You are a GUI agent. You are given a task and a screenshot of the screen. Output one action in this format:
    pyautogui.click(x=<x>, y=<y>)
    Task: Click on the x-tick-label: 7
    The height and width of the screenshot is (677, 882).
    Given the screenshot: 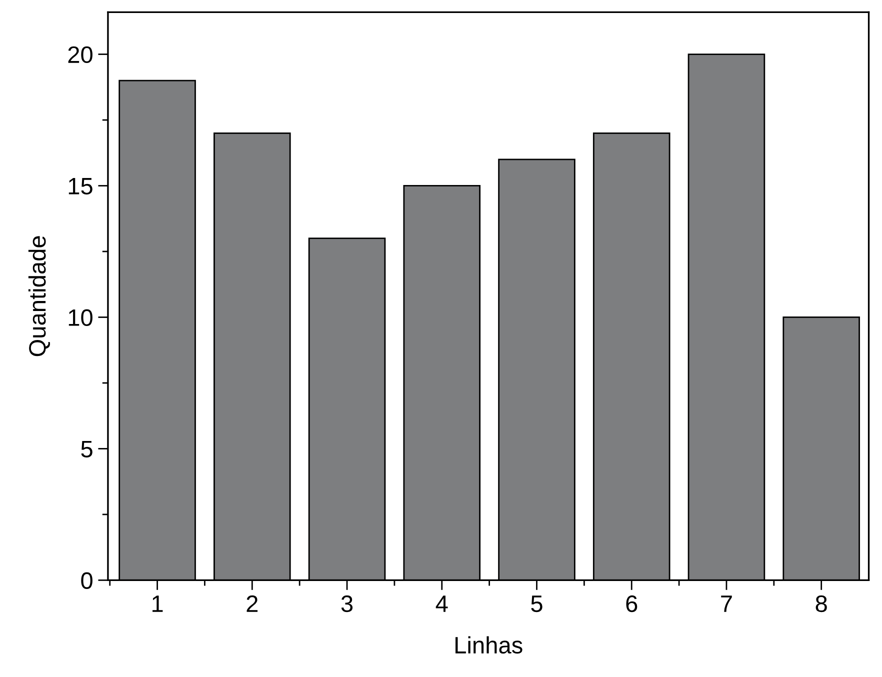 What is the action you would take?
    pyautogui.click(x=726, y=604)
    